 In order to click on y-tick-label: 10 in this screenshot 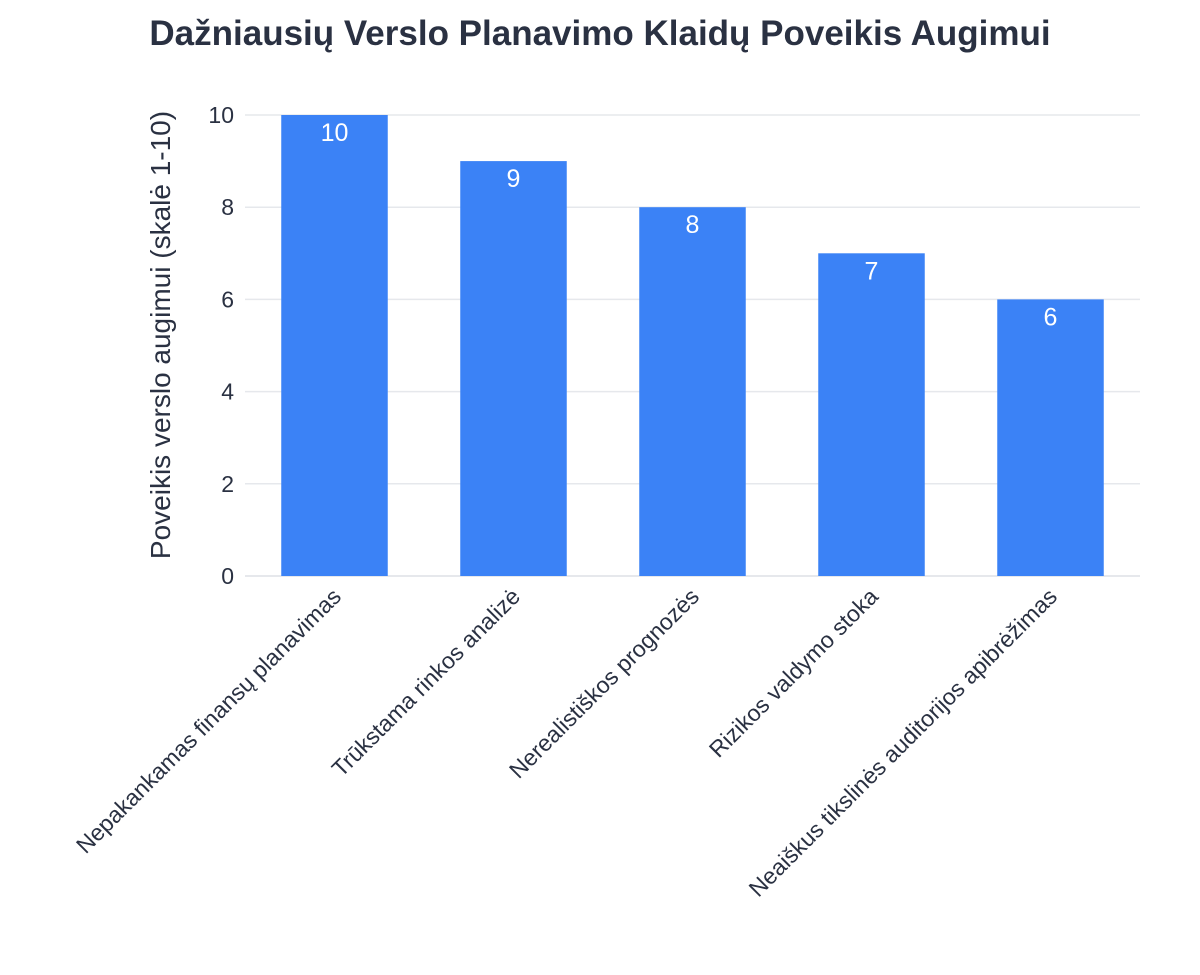, I will do `click(221, 115)`.